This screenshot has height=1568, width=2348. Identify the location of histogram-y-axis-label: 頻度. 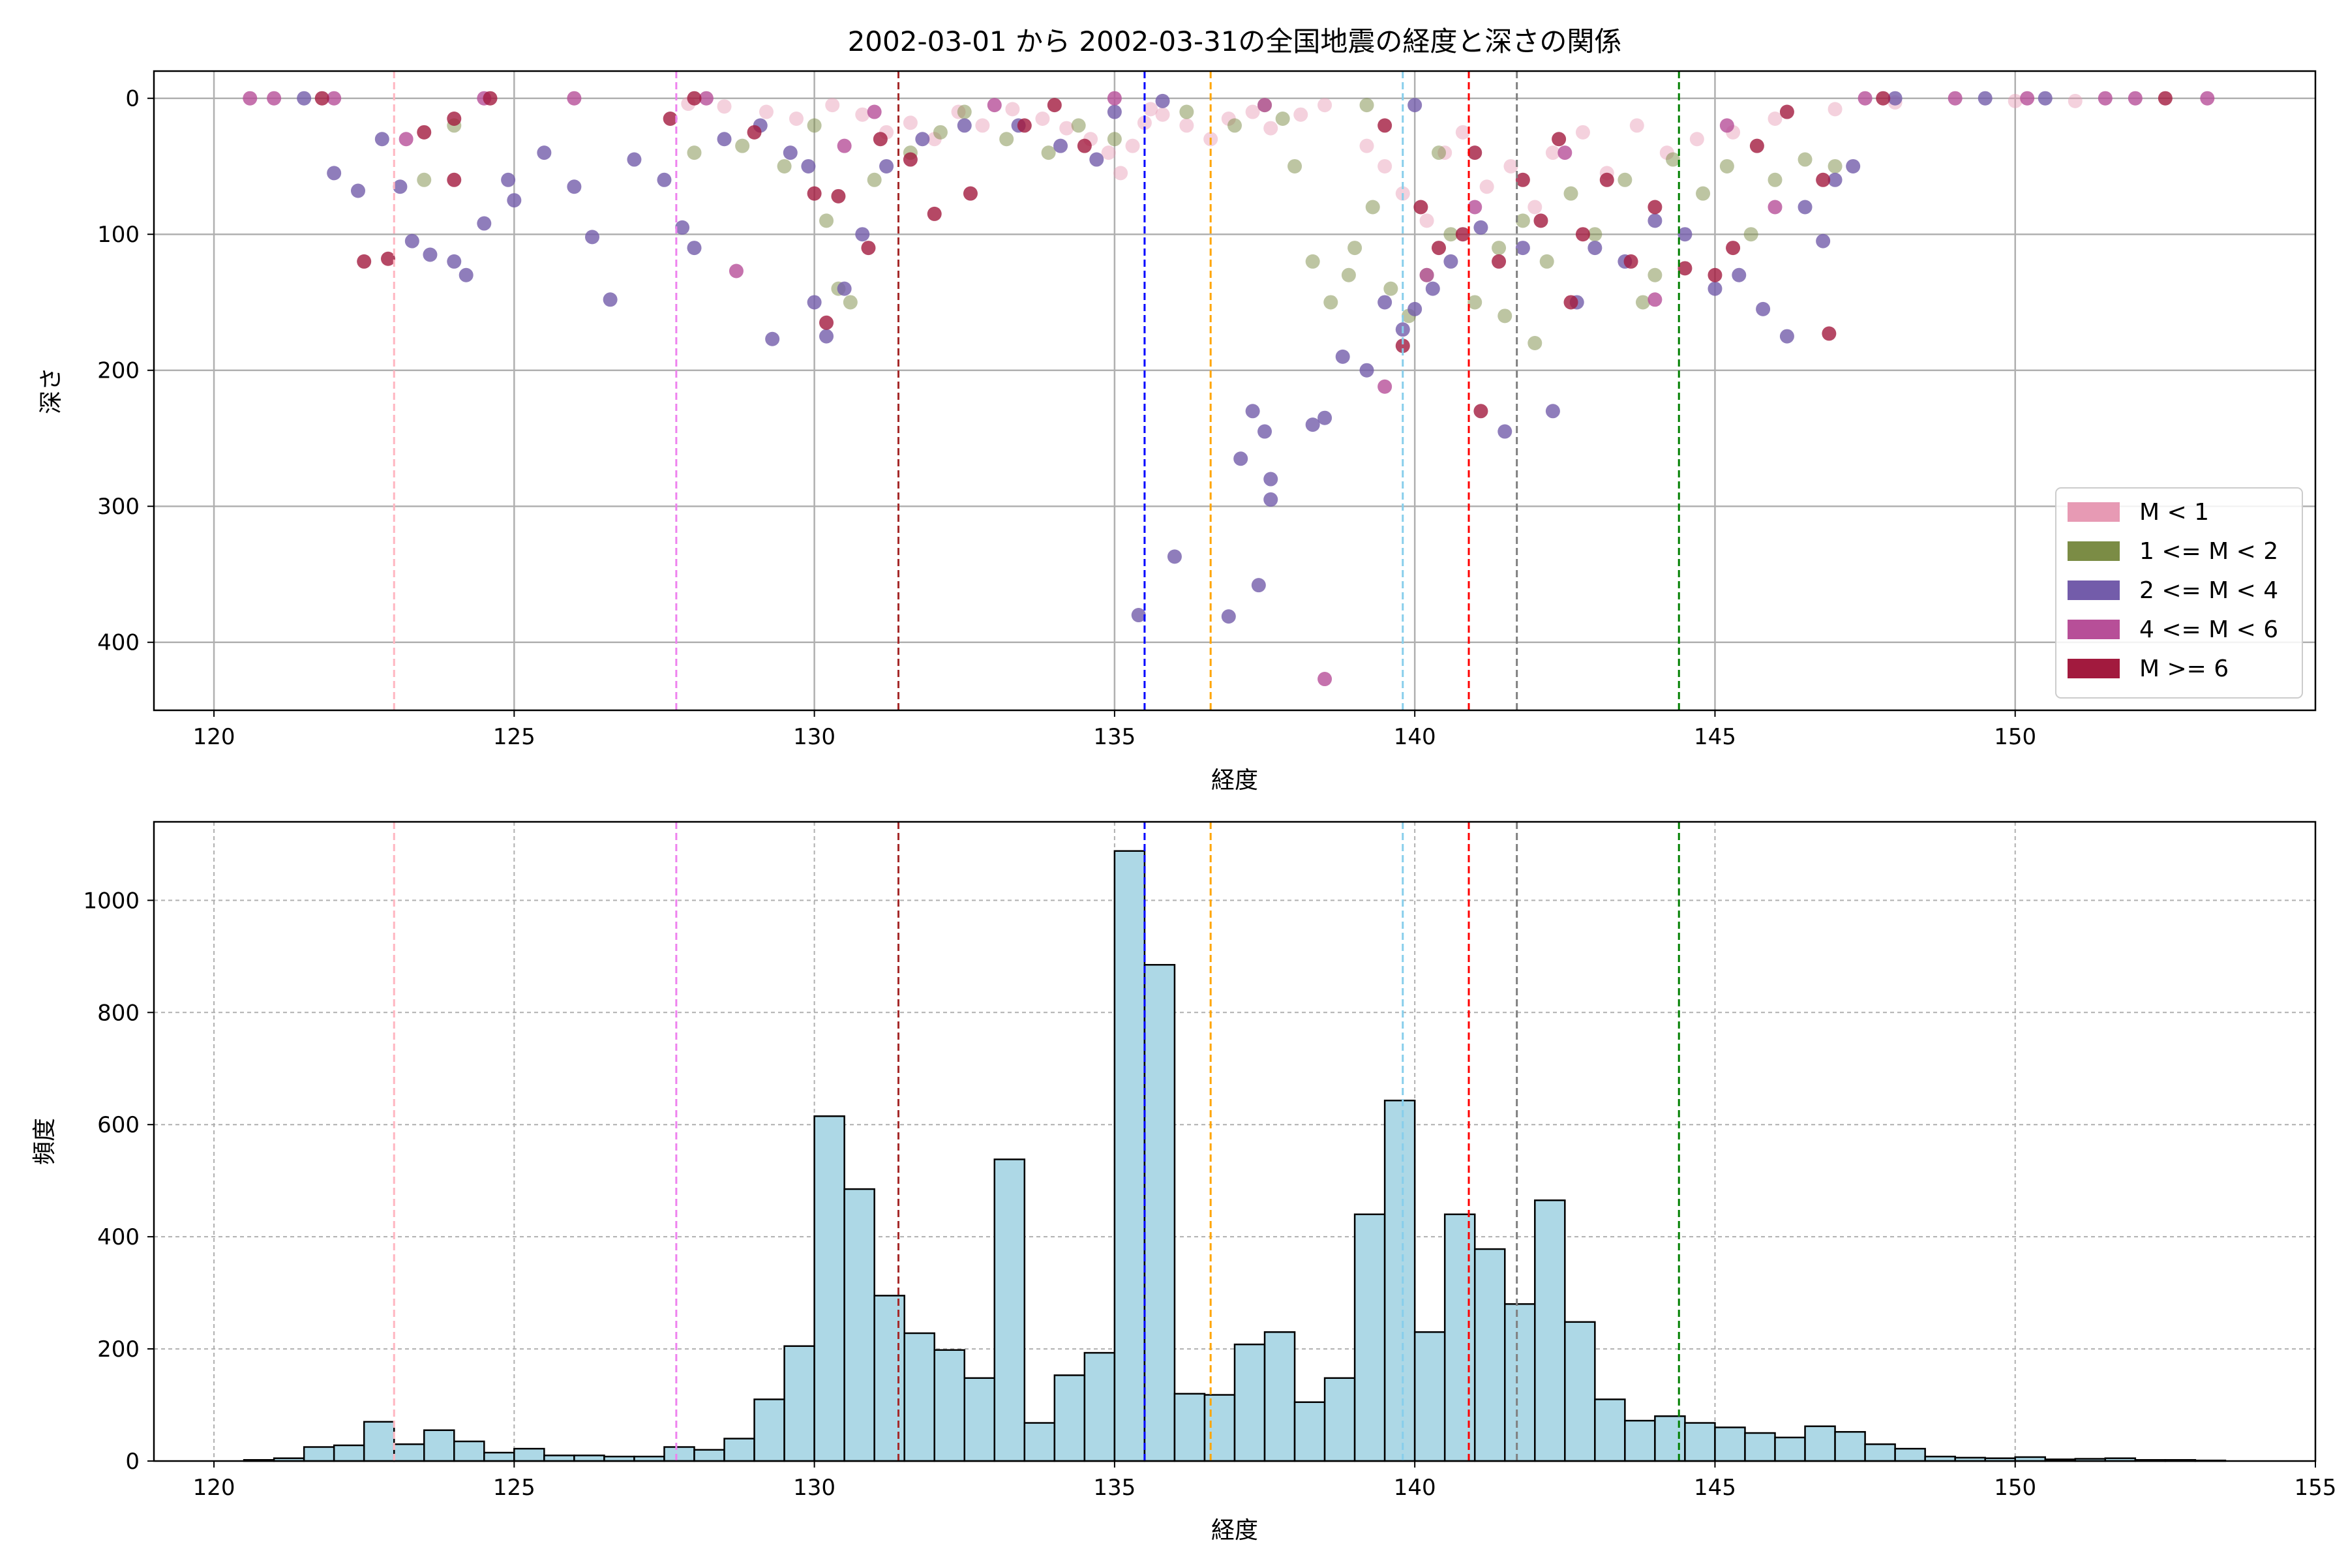
(45, 1141).